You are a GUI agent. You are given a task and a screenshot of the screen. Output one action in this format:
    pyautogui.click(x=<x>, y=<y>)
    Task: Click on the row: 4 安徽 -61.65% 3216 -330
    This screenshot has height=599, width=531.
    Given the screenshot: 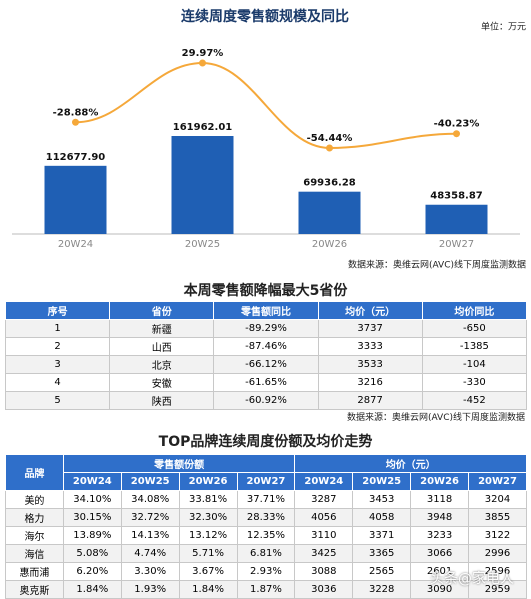 What is the action you would take?
    pyautogui.click(x=266, y=382)
    